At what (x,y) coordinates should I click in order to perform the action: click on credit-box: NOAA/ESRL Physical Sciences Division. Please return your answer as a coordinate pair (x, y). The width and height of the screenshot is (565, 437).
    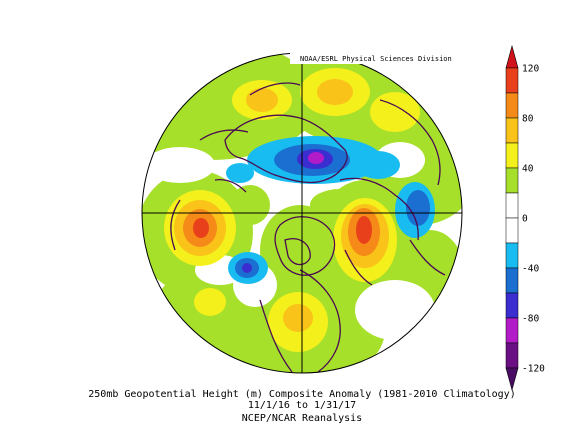
    Looking at the image, I should click on (380, 58).